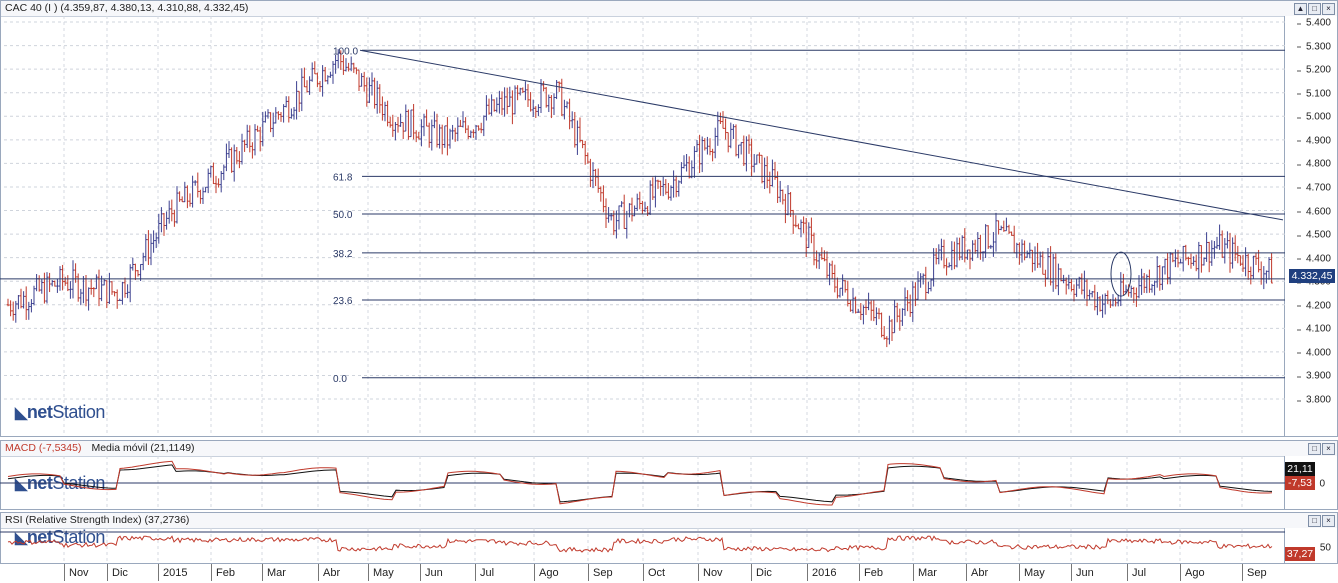 This screenshot has height=583, width=1338. I want to click on rsi-maximize-button: □, so click(1314, 521).